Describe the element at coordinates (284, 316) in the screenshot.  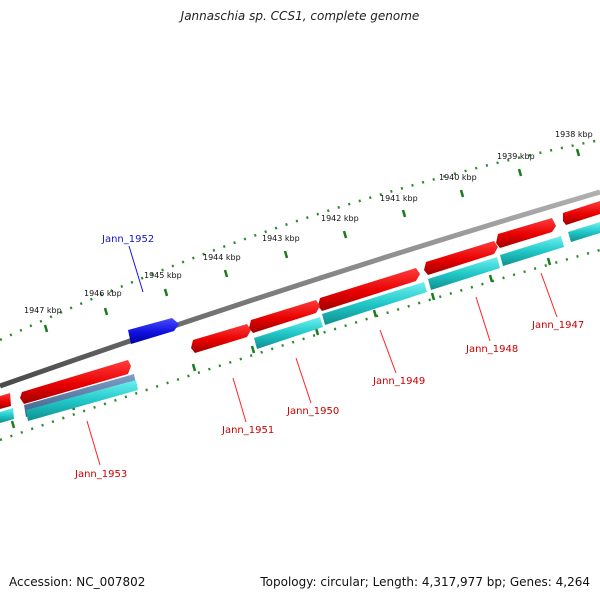
I see `gene-arrow-jann_1951` at that location.